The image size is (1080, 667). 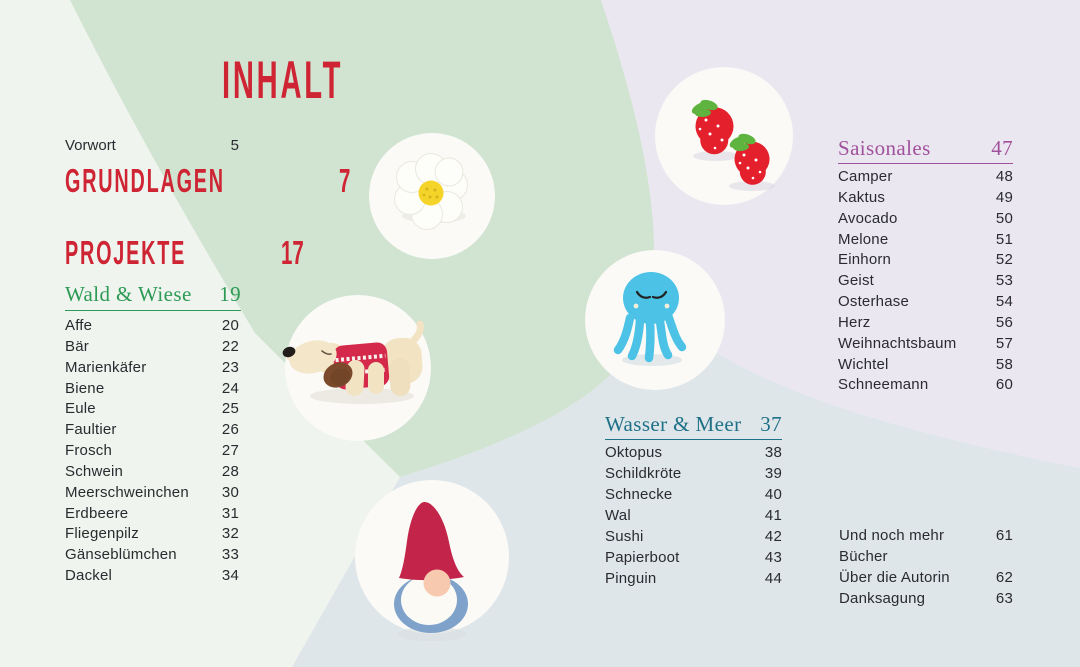 What do you see at coordinates (152, 576) in the screenshot?
I see `toc-entry: Dackel 34` at bounding box center [152, 576].